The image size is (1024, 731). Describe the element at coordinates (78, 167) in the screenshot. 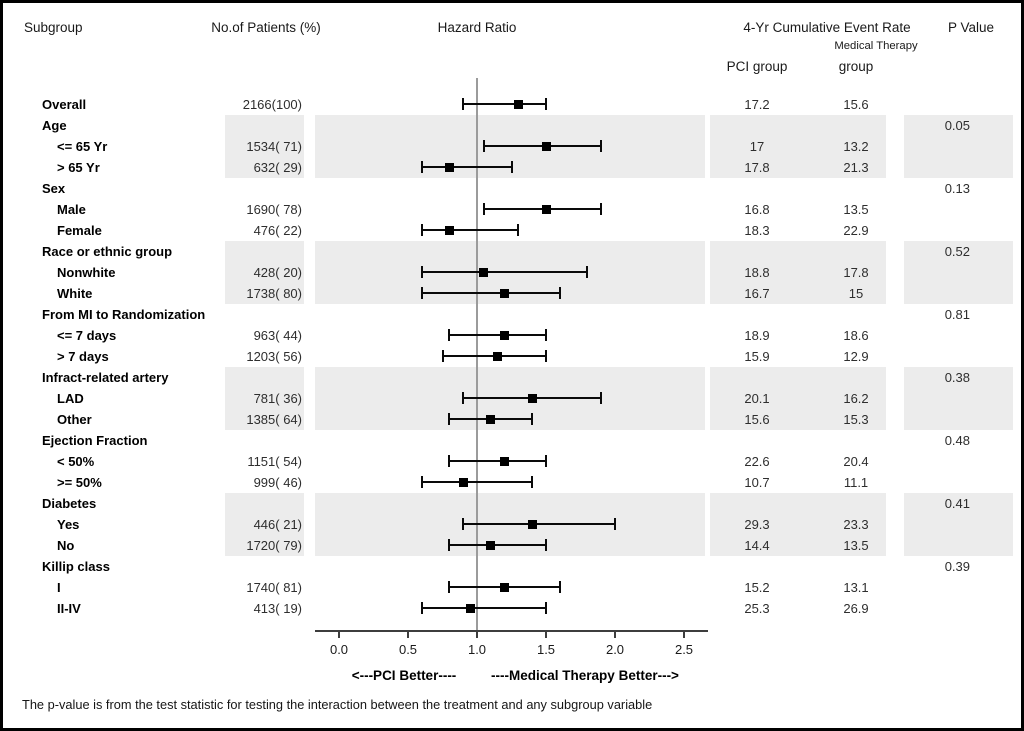

I see `subgroup-label: > 65 Yr` at that location.